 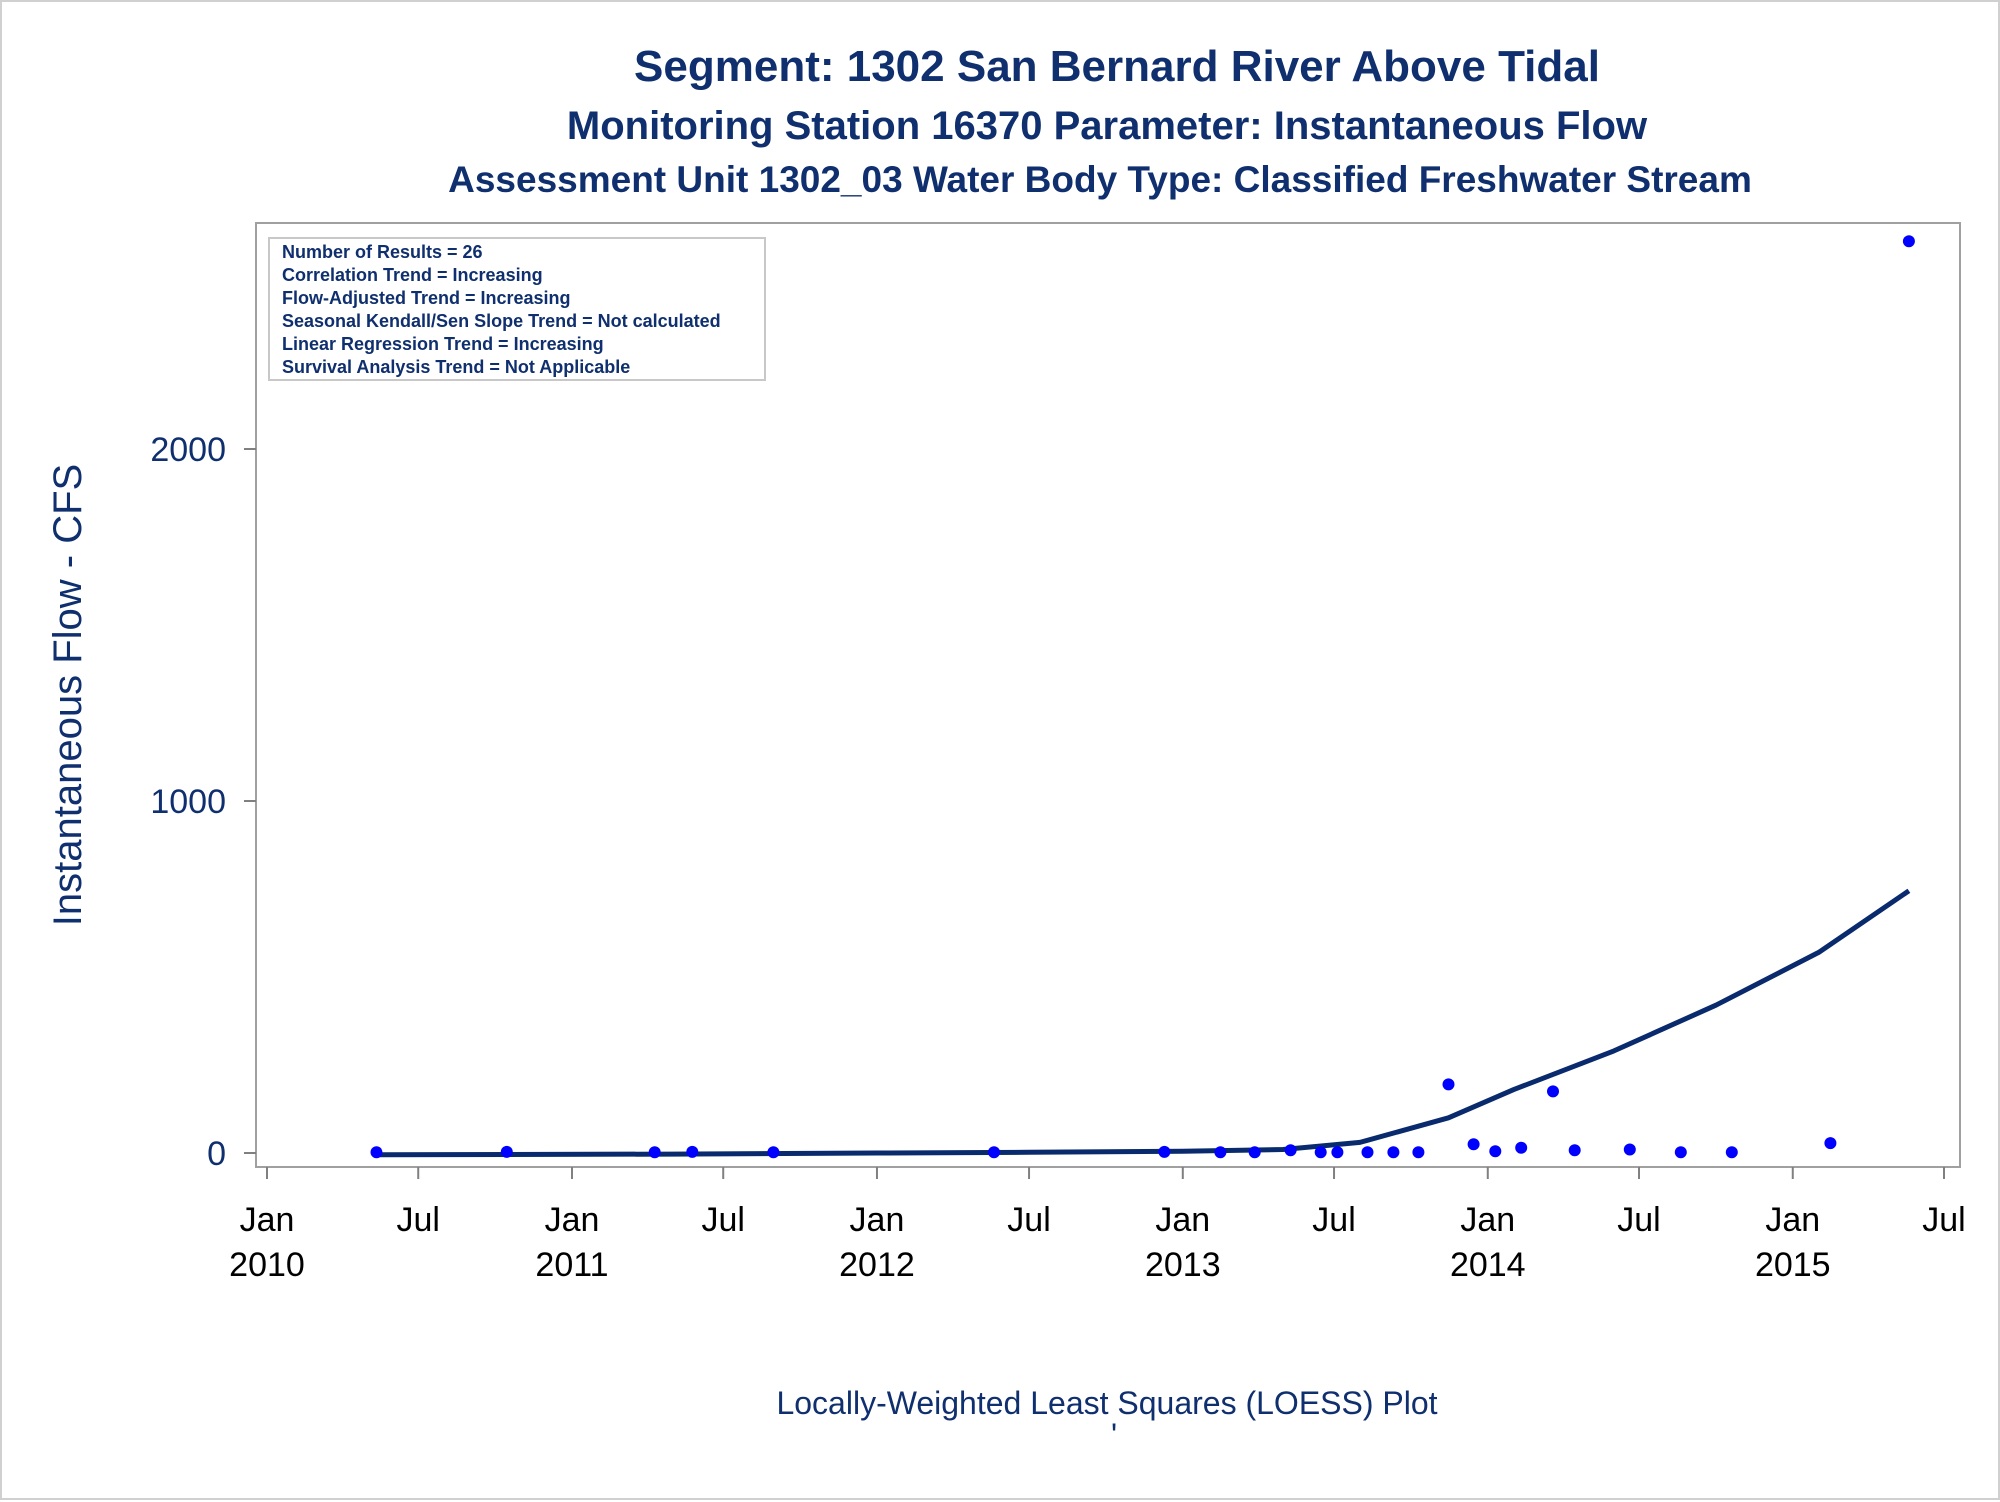 What do you see at coordinates (443, 344) in the screenshot?
I see `stats-linear-regression-trend: Linear Regression Trend = Increasing` at bounding box center [443, 344].